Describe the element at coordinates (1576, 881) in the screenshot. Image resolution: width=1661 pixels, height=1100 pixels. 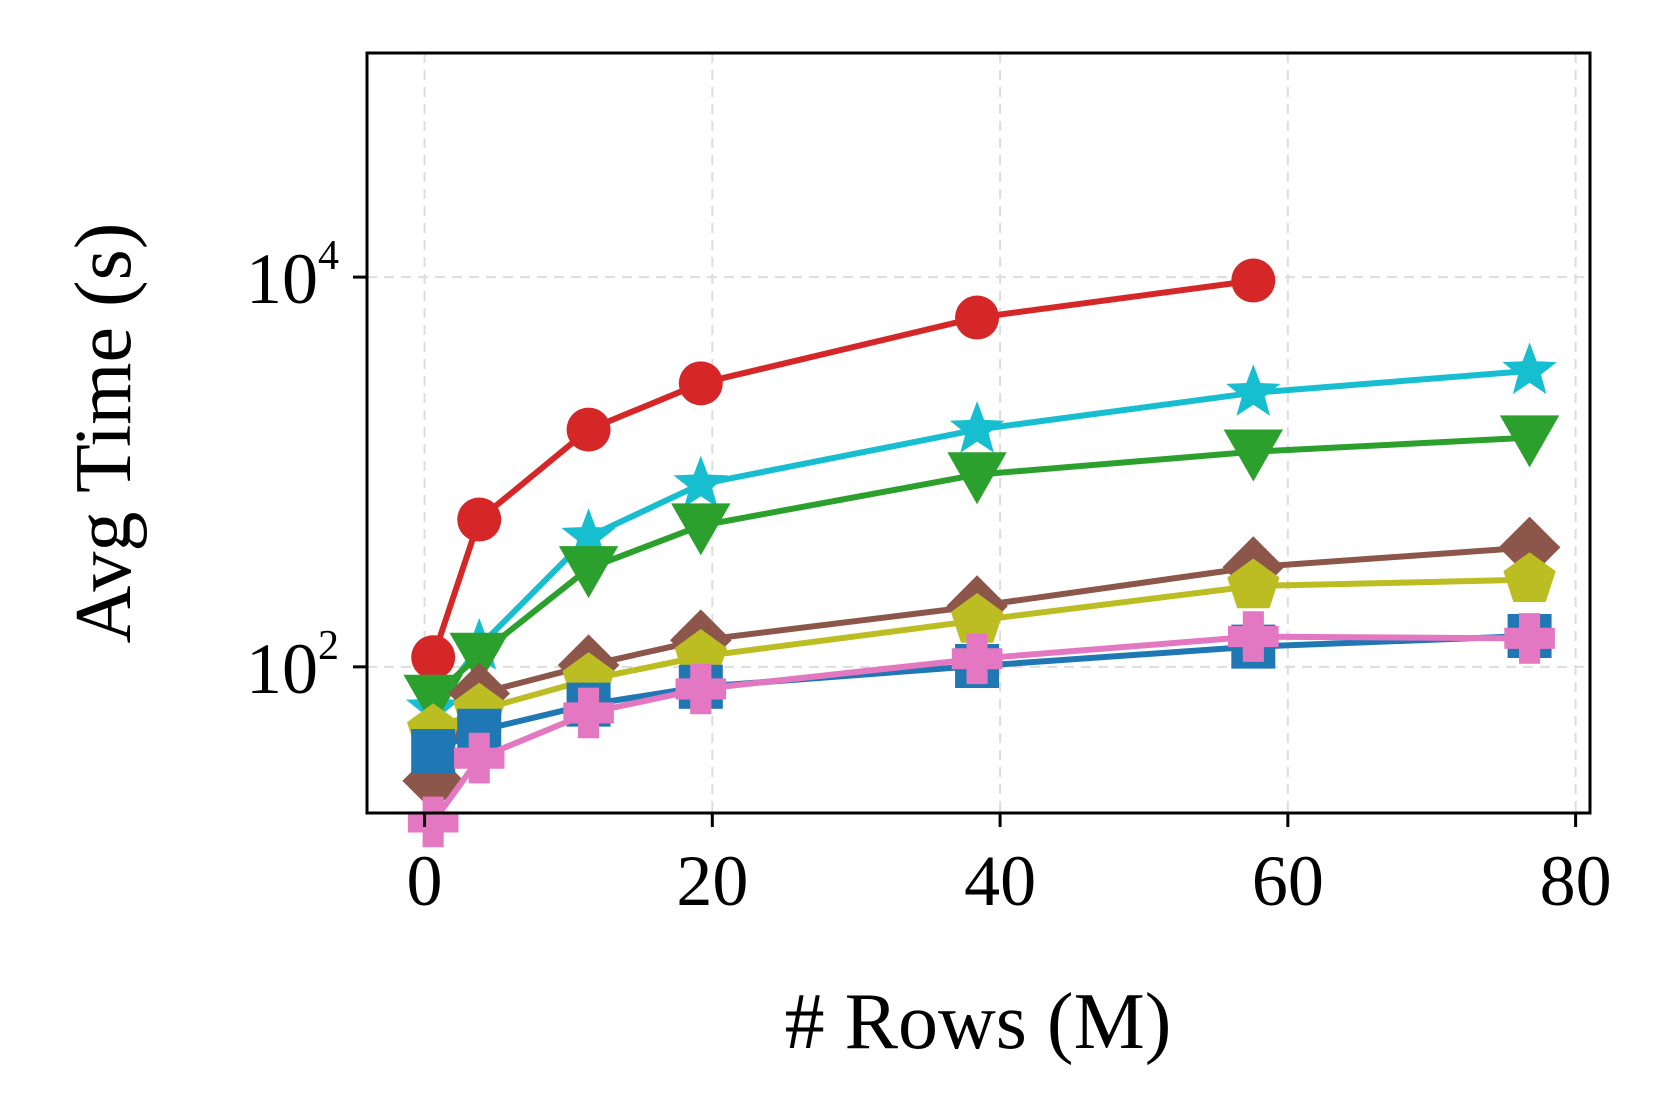
I see `x-tick-label: 80` at that location.